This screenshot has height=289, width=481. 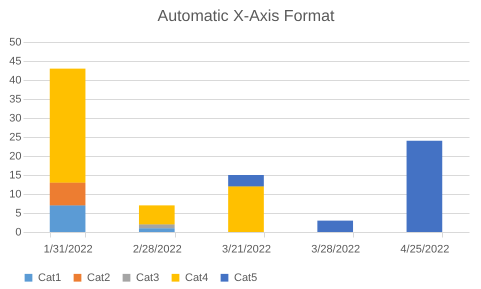 What do you see at coordinates (15, 42) in the screenshot?
I see `y-tick-label: 50` at bounding box center [15, 42].